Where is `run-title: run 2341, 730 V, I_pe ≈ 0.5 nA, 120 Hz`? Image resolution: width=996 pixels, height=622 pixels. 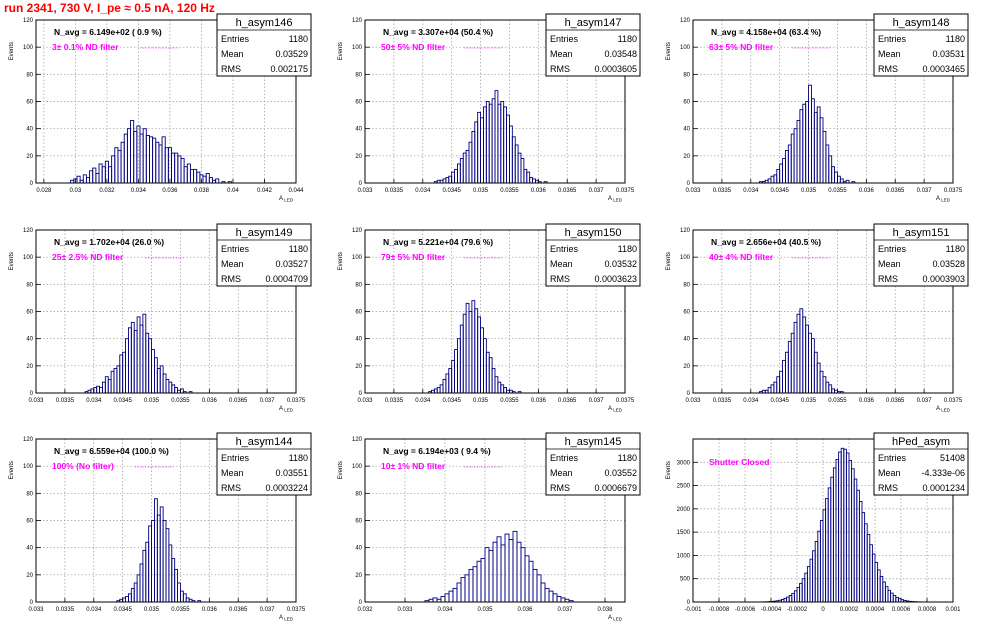
run-title: run 2341, 730 V, I_pe ≈ 0.5 nA, 120 Hz is located at coordinates (109, 8).